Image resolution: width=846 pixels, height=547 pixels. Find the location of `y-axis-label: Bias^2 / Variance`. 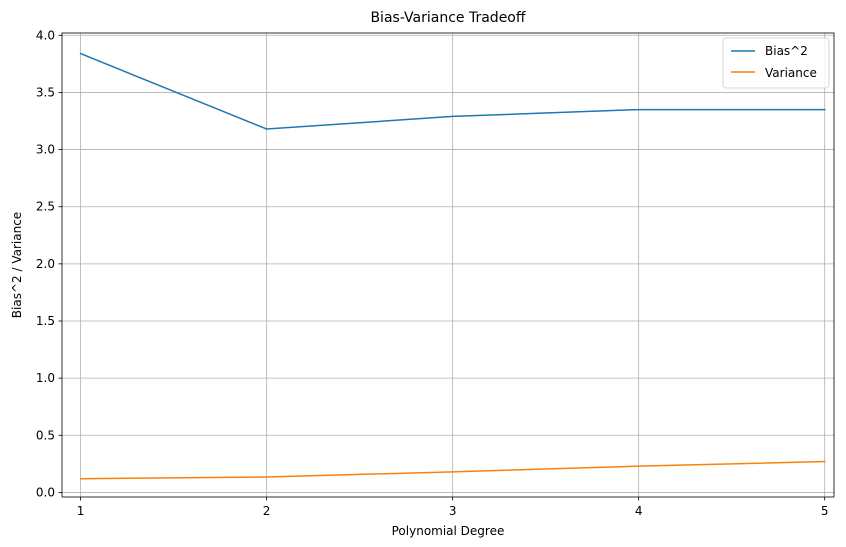

y-axis-label: Bias^2 / Variance is located at coordinates (17, 265).